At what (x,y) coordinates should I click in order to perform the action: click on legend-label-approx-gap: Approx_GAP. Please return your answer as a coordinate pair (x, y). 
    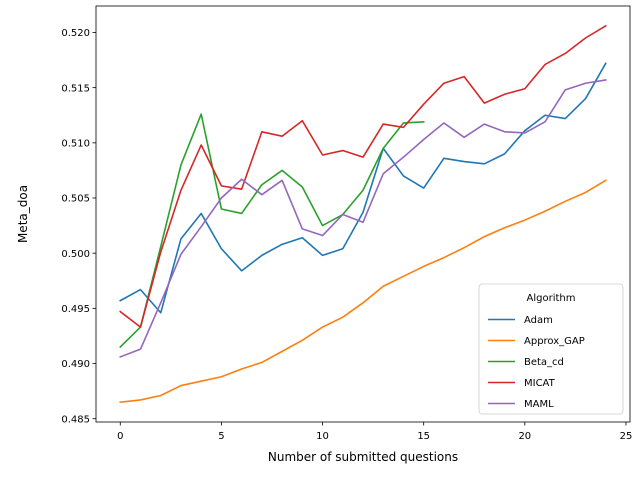
    Looking at the image, I should click on (554, 341).